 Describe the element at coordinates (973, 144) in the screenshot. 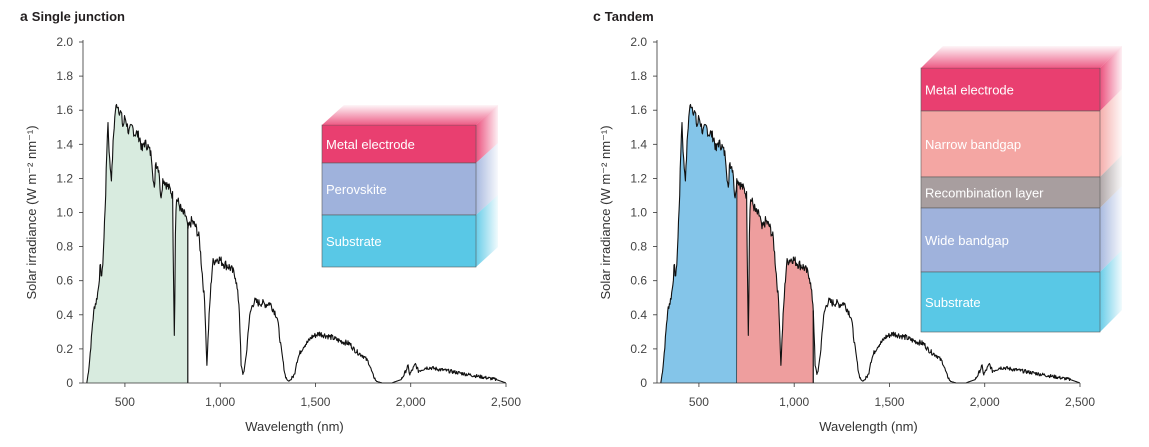

I see `layer-label: Narrow bandgap` at that location.